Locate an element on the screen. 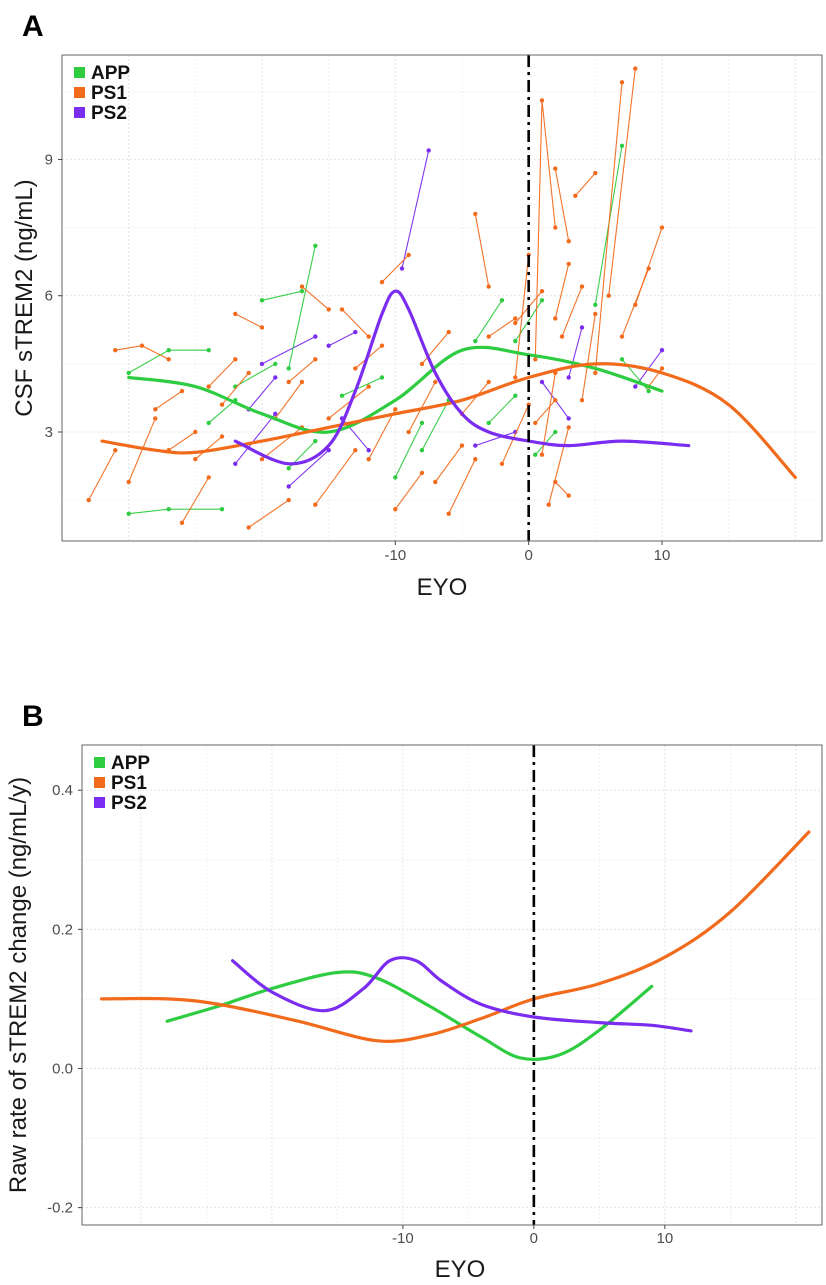 This screenshot has width=826, height=1285. legend-swatch-ps1 is located at coordinates (79, 92).